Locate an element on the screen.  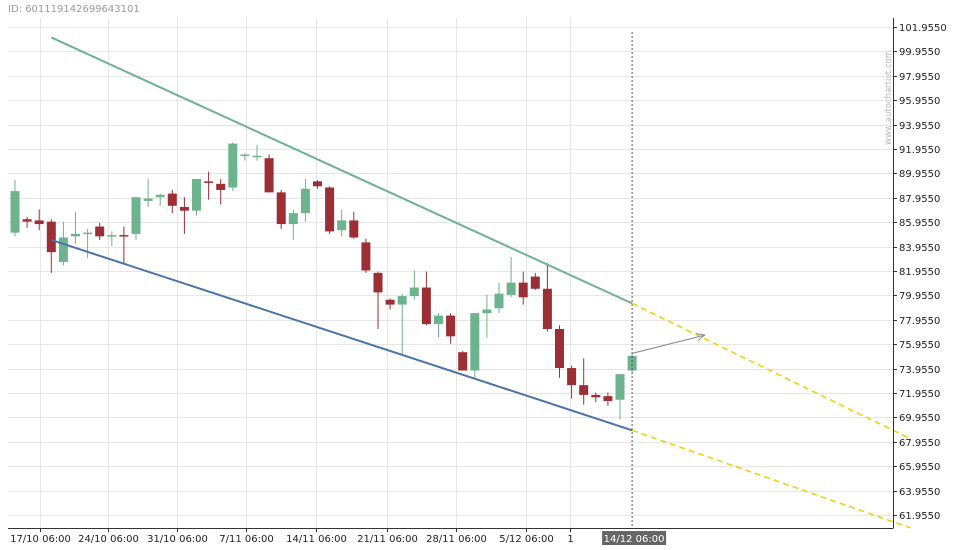
resistance-projection is located at coordinates (771, 371).